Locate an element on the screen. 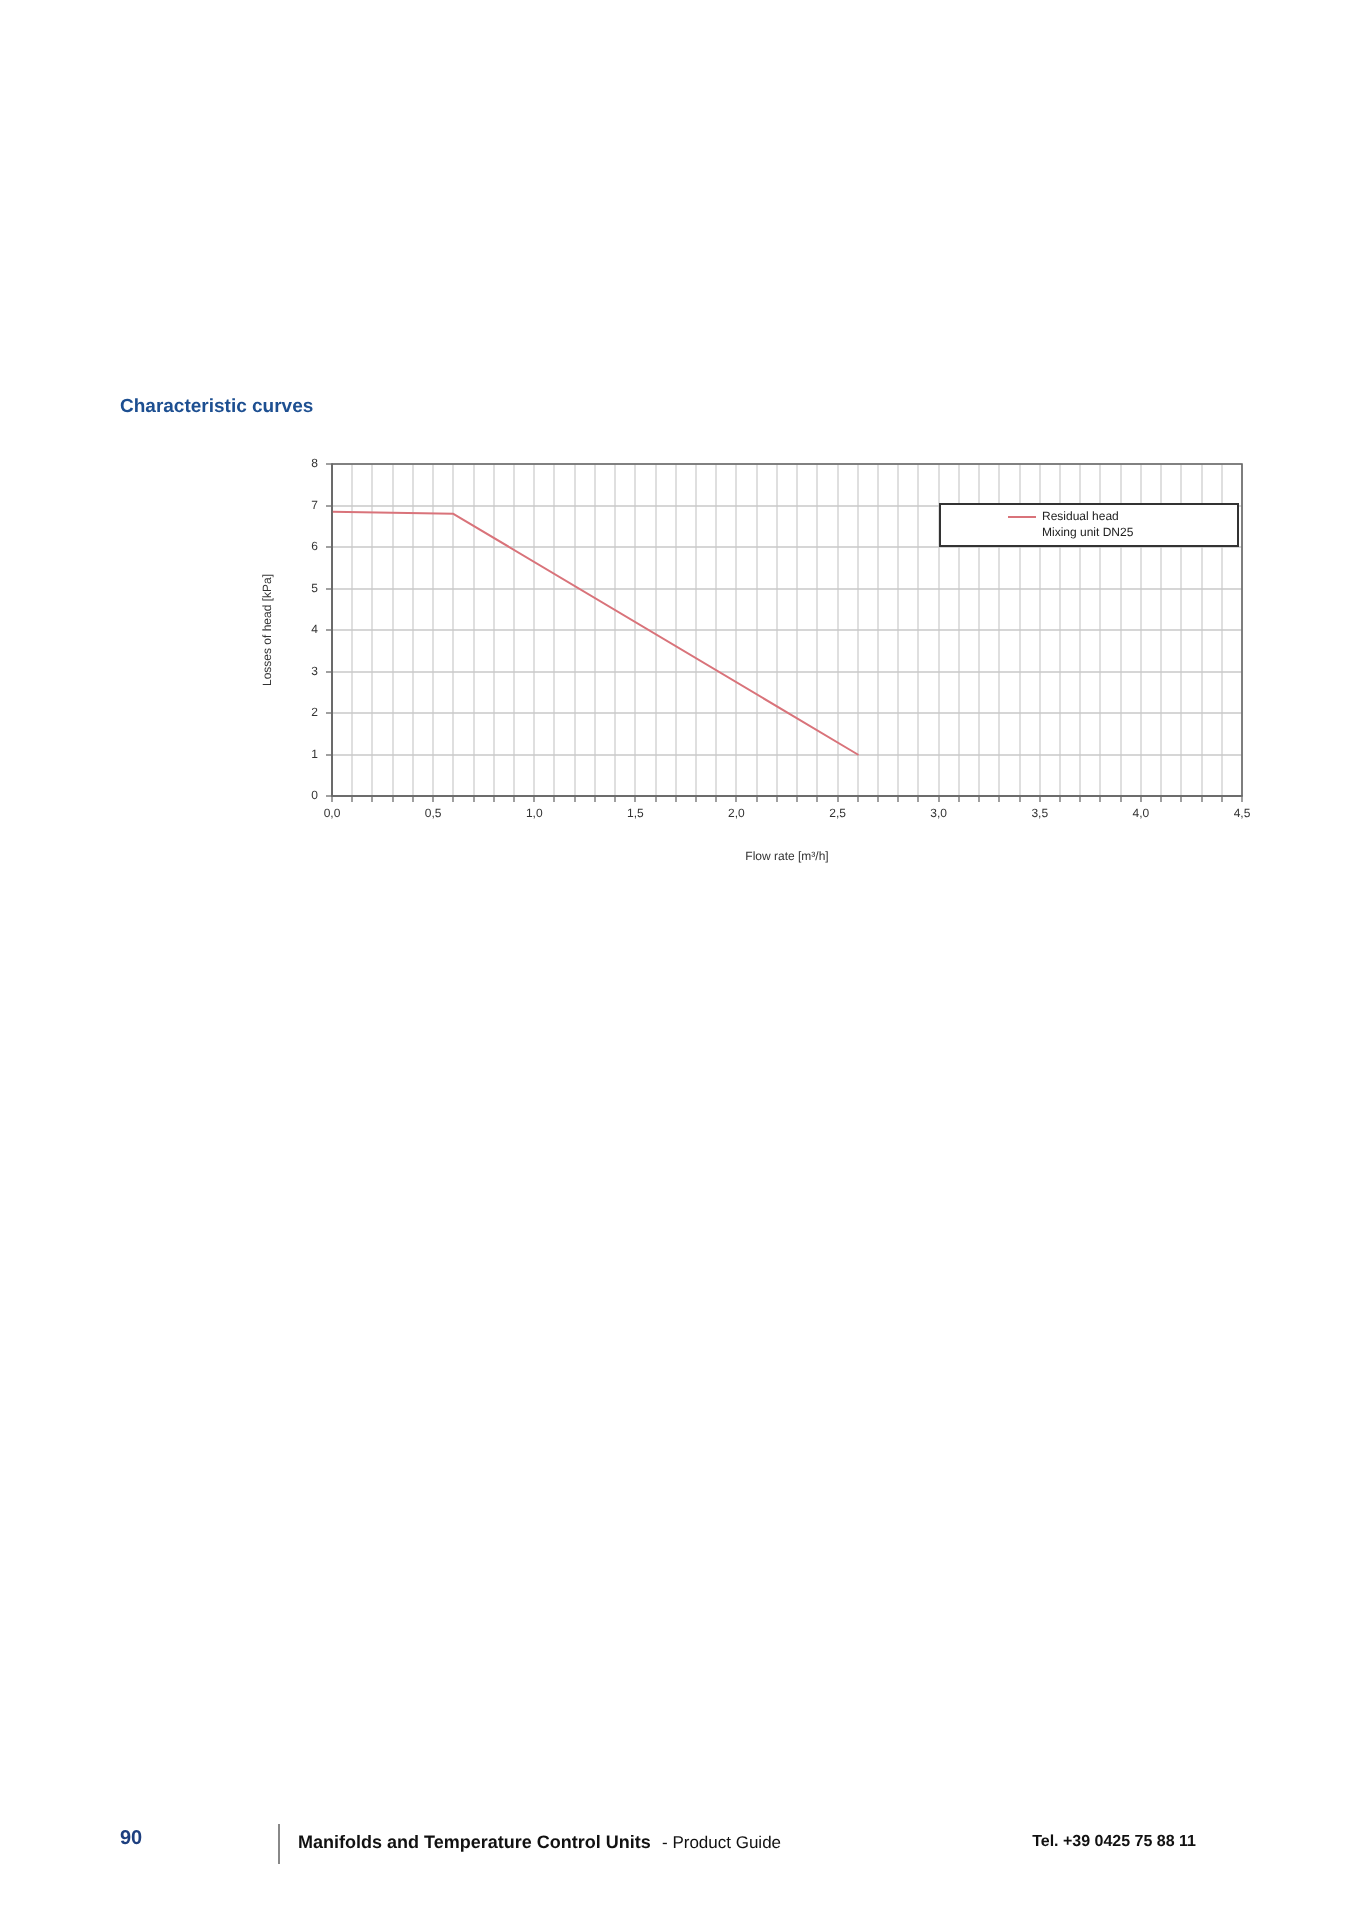  text: Manifolds and Temperature Control Units is located at coordinates (474, 1842).